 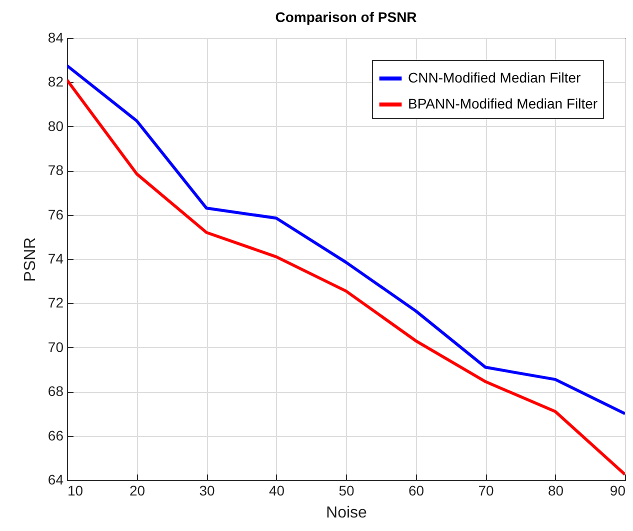 I want to click on y-tick-label: 84, so click(x=56, y=38).